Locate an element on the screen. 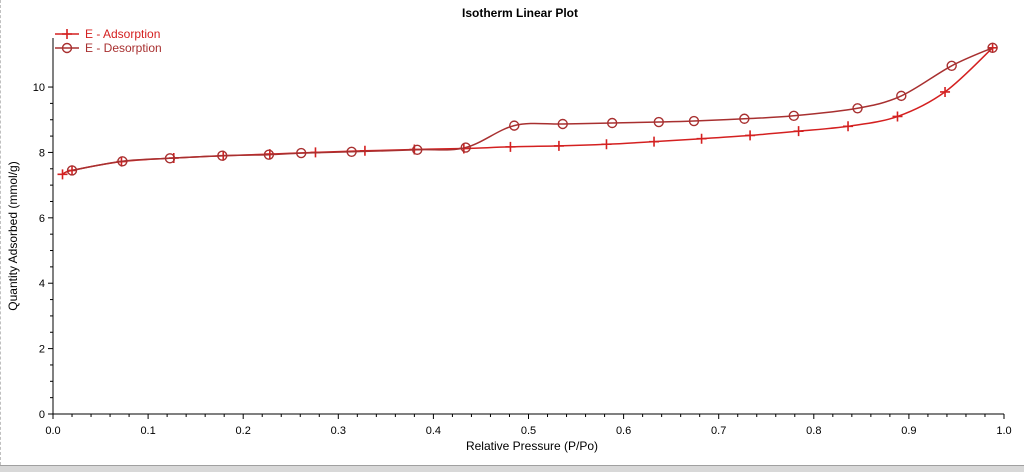 The image size is (1024, 472). x-tick-label: 0.0 is located at coordinates (52, 431).